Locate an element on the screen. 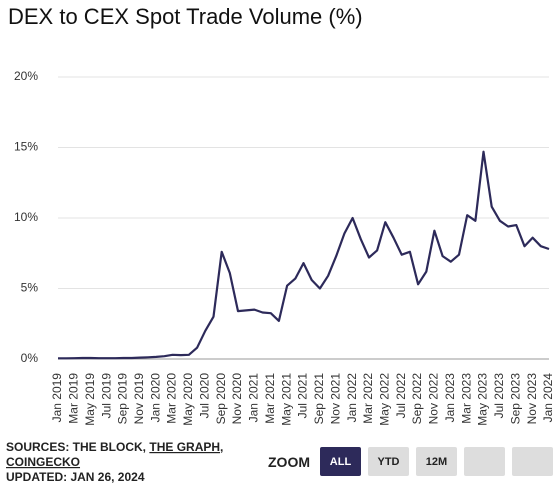  zoom-button-label: YTD is located at coordinates (389, 462).